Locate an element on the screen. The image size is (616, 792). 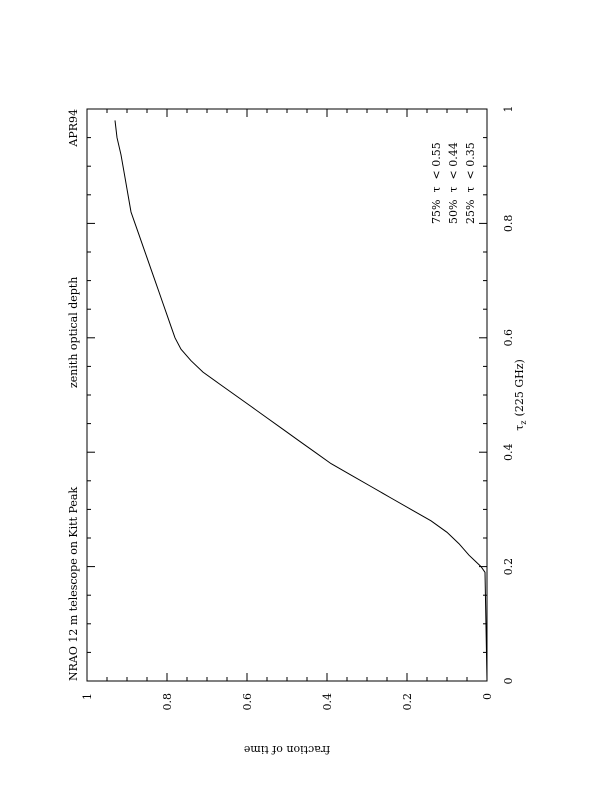
svg-text:τz(225 GHz): τz (225 GHz) is located at coordinates (520, 395).